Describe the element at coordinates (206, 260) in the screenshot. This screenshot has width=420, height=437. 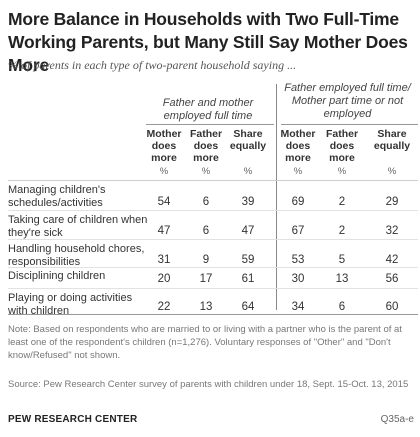
I see `data-value: 9` at that location.